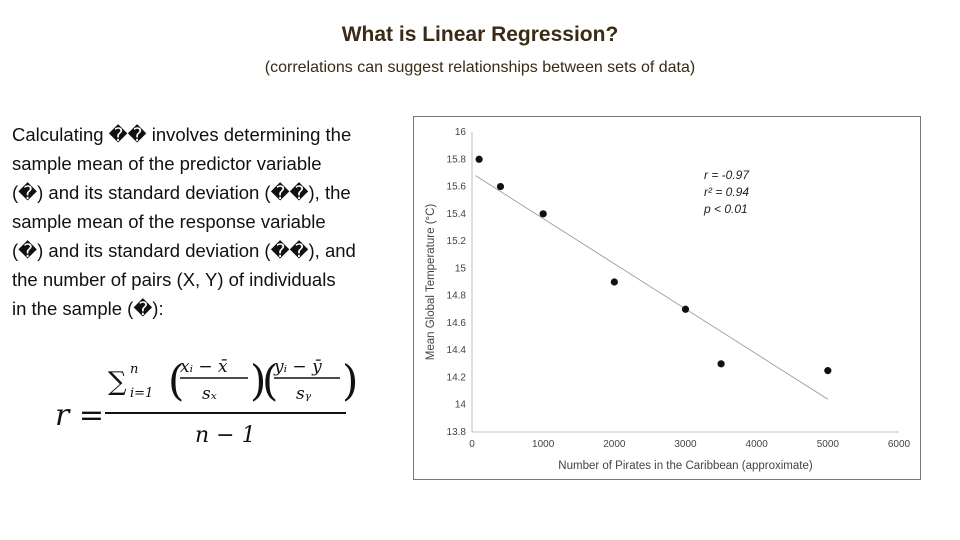 This screenshot has width=960, height=540. Describe the element at coordinates (725, 209) in the screenshot. I see `stat-annotation: p < 0.01` at that location.